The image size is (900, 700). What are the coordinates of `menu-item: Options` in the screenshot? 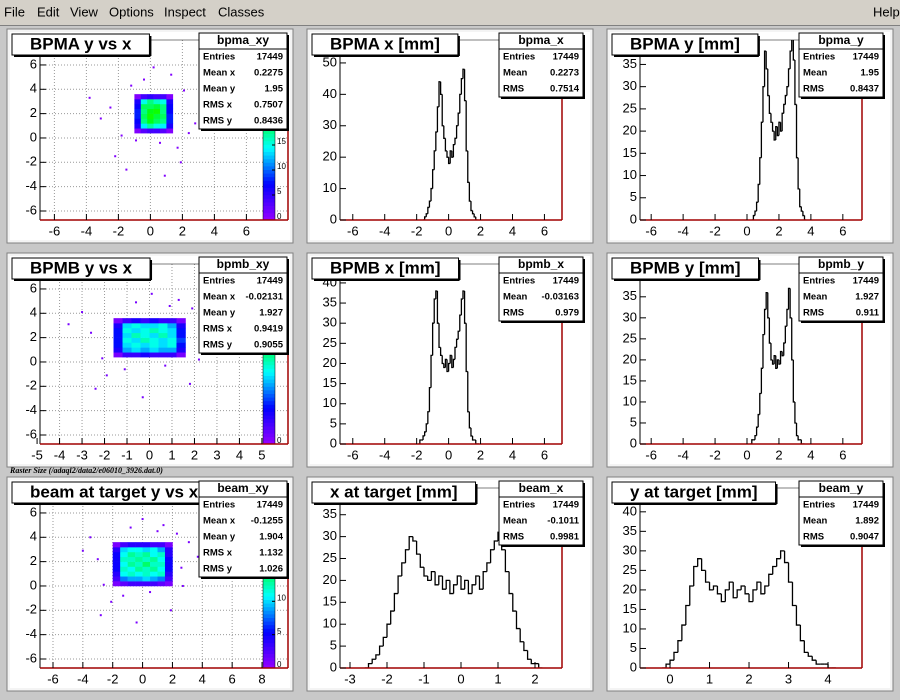 It's located at (131, 11).